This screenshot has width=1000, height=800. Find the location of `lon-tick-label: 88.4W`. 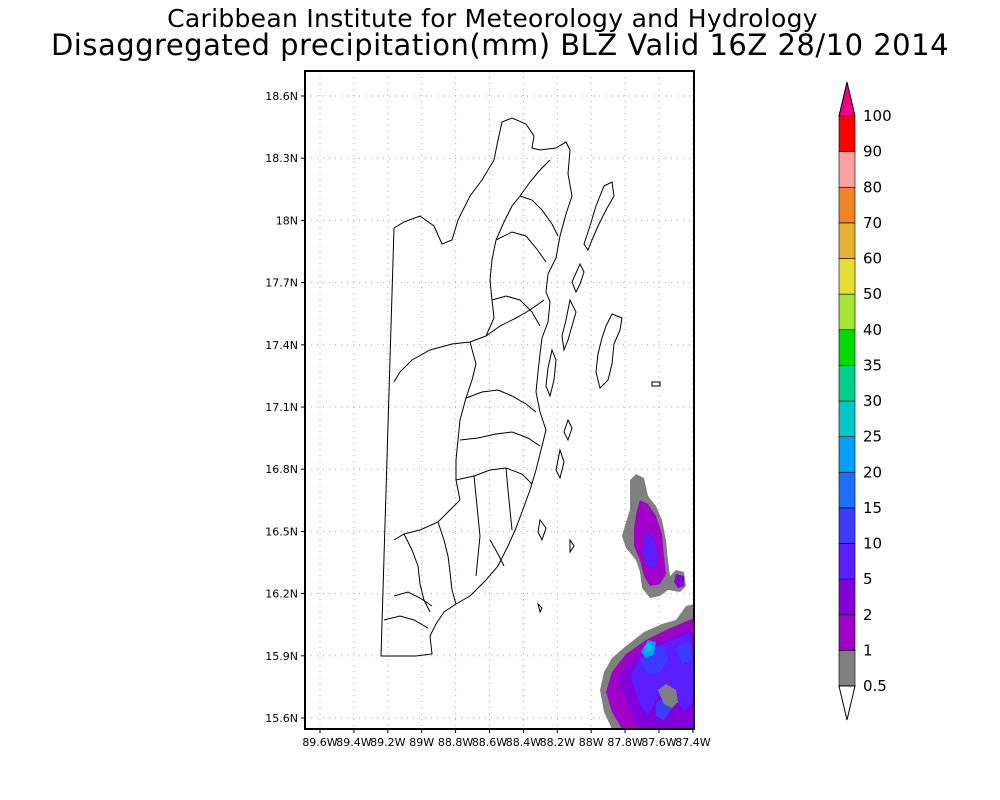

lon-tick-label: 88.4W is located at coordinates (523, 742).